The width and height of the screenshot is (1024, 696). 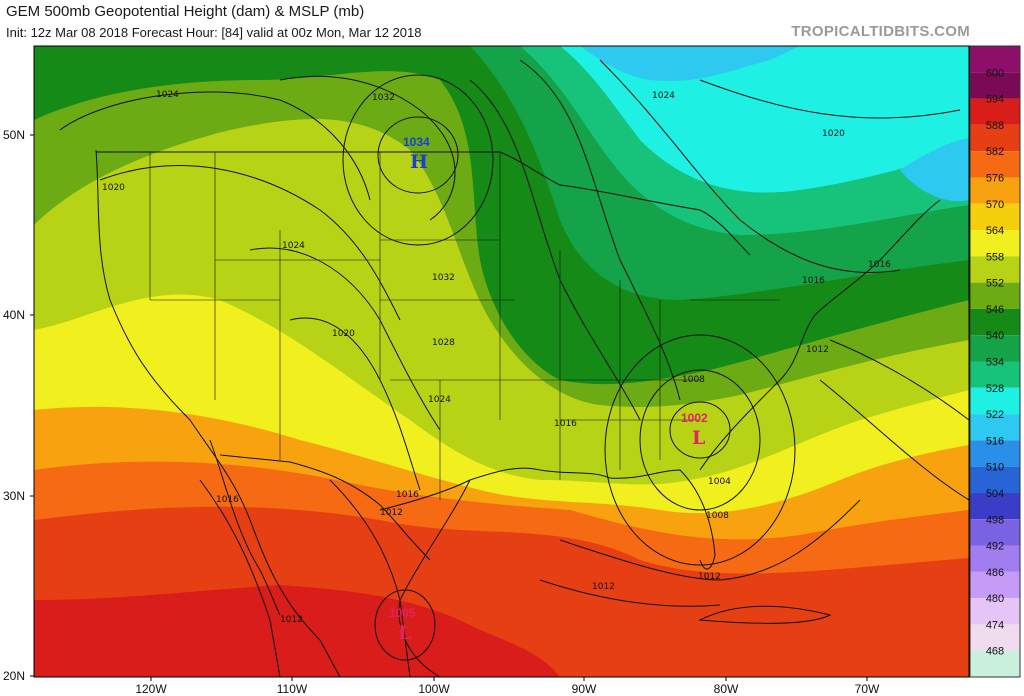 I want to click on longitude-label: 70W, so click(x=867, y=689).